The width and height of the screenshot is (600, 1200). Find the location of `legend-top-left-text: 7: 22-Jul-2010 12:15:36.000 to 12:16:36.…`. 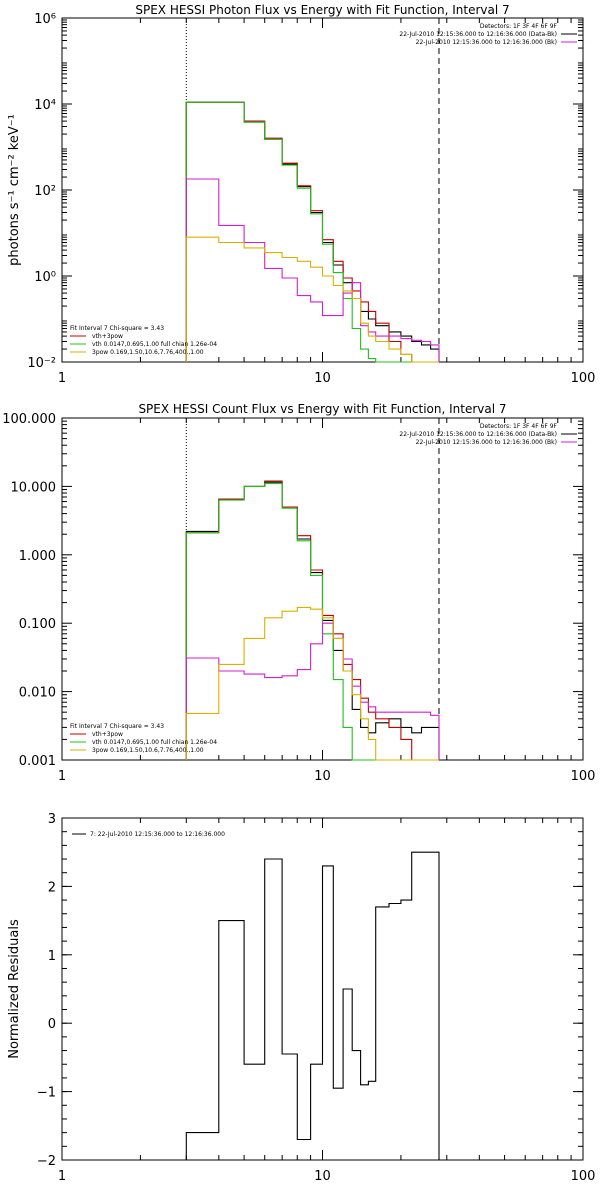

legend-top-left-text: 7: 22-Jul-2010 12:15:36.000 to 12:16:36.… is located at coordinates (157, 834).